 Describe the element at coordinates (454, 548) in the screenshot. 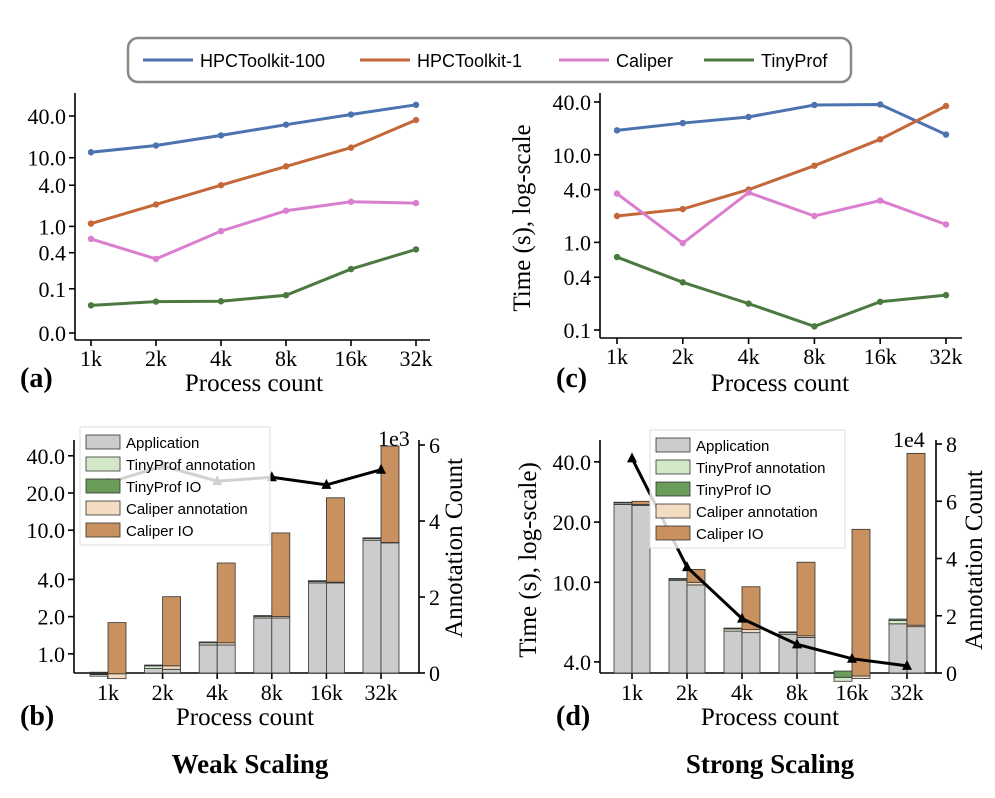

I see `chart-b-y2label: Annotation Count` at that location.